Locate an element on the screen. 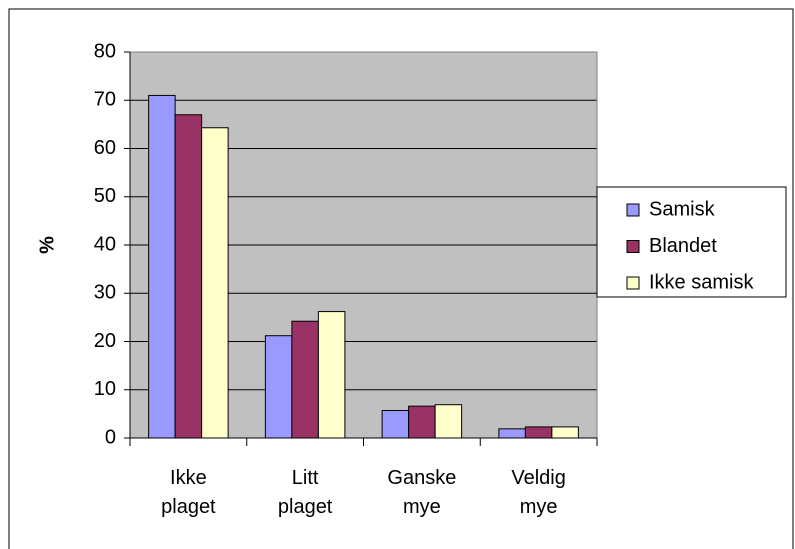 The width and height of the screenshot is (795, 549). x-tick-label-line: Litt is located at coordinates (305, 478).